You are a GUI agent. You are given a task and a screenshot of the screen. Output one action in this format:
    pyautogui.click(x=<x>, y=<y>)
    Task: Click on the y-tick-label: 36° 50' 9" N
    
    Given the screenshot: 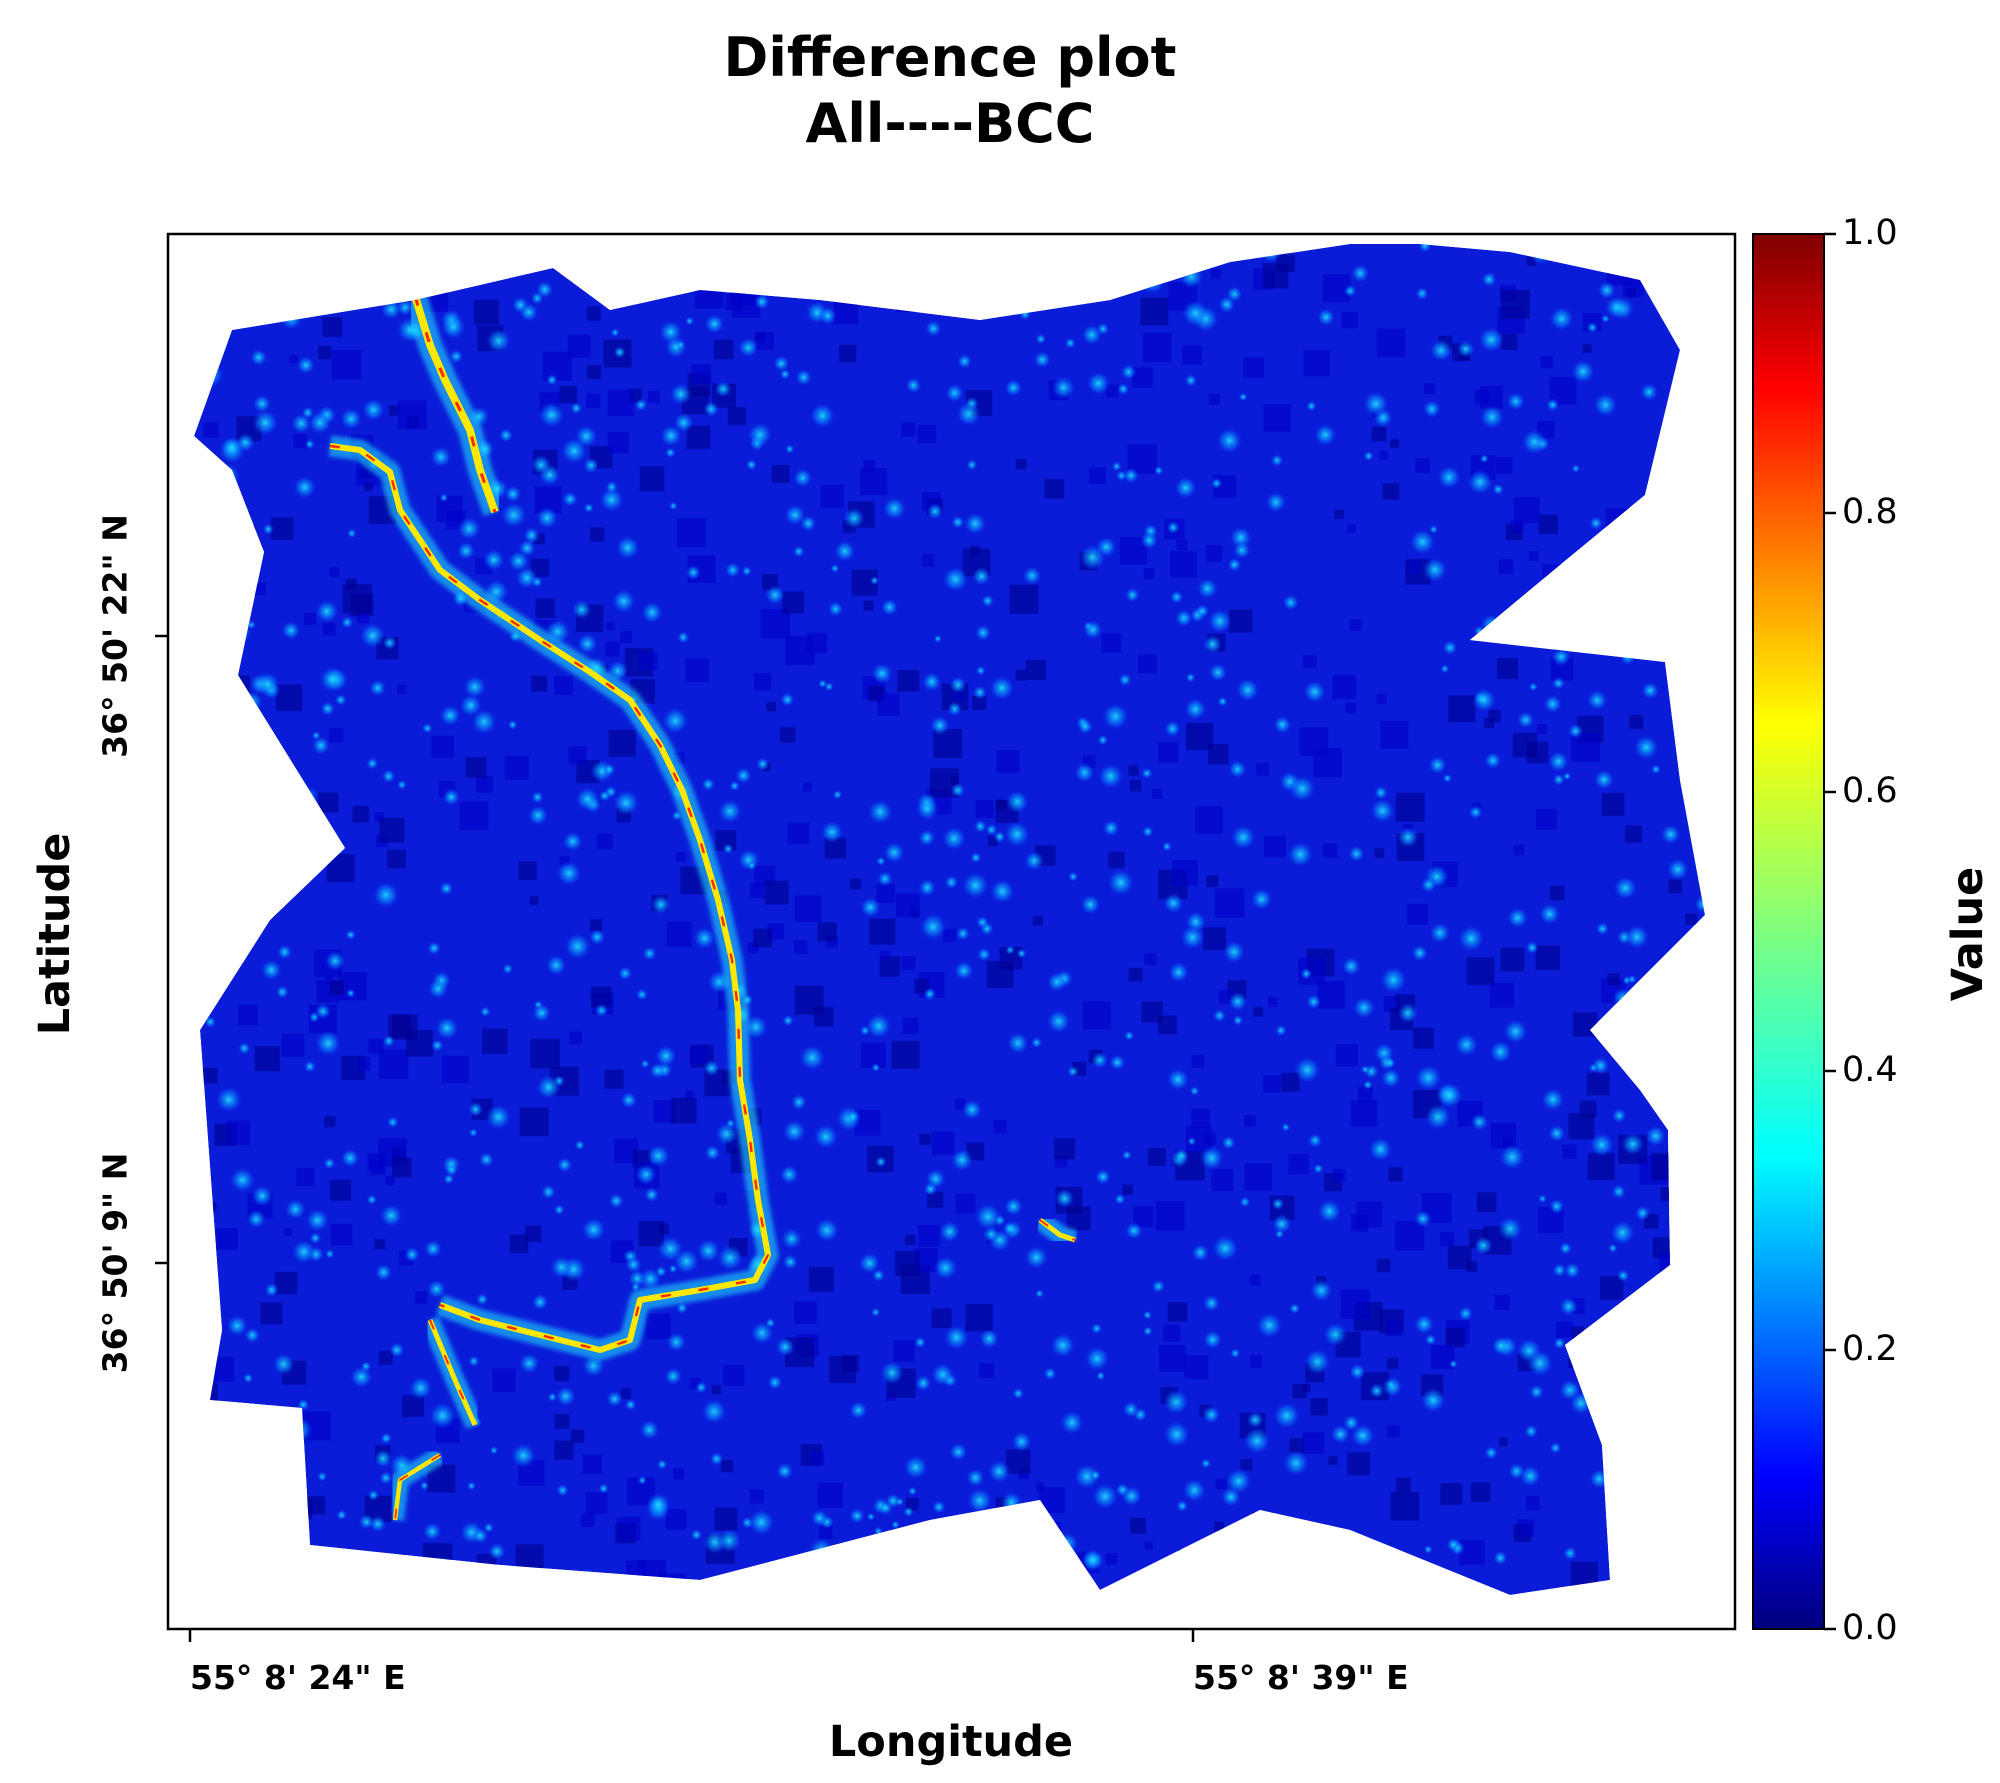 What is the action you would take?
    pyautogui.click(x=115, y=1263)
    